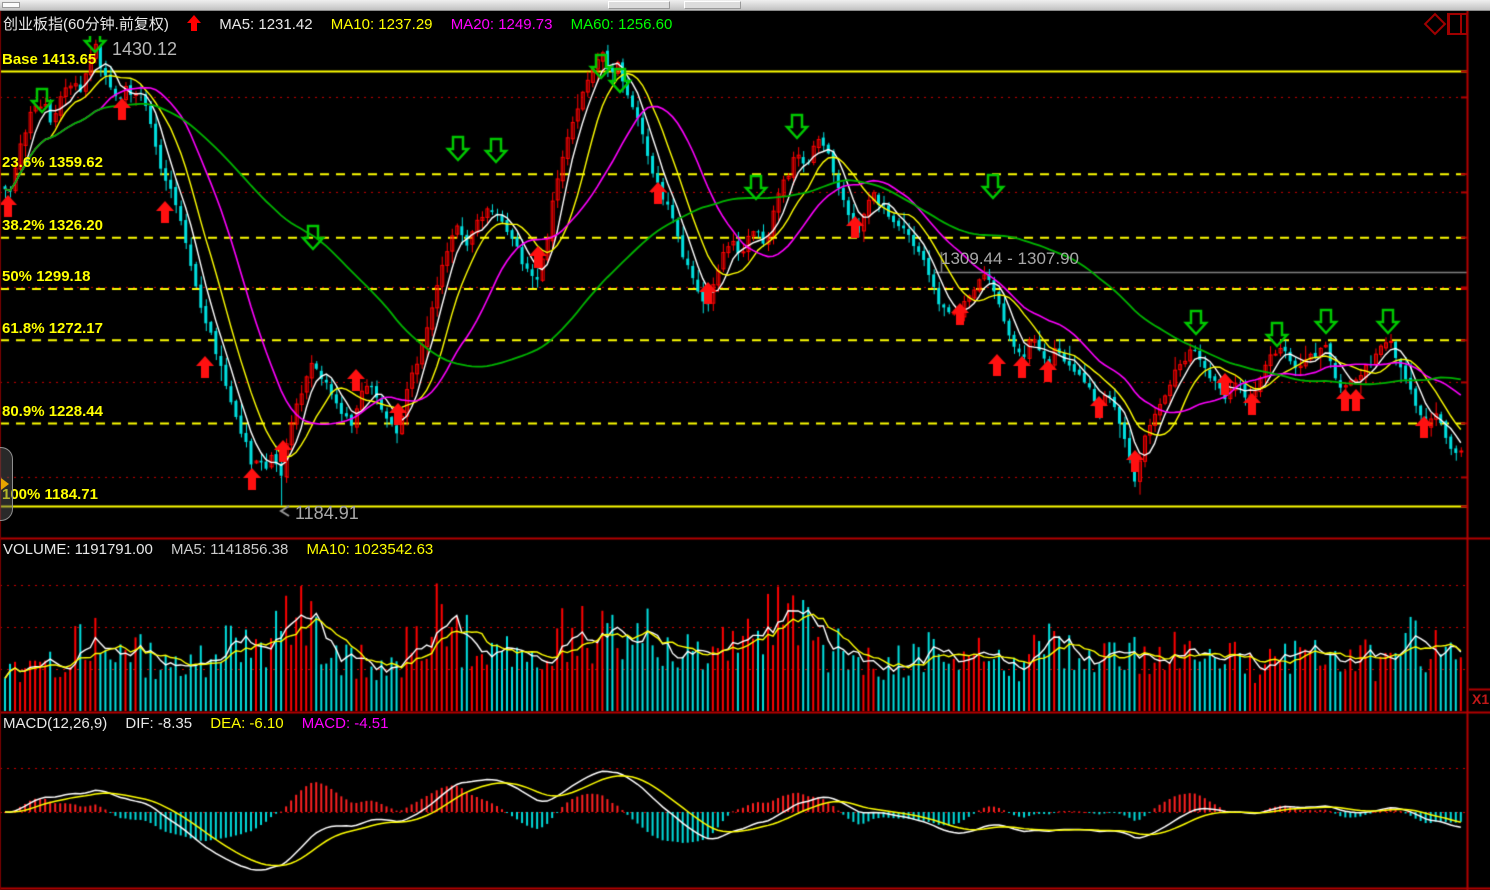  Describe the element at coordinates (49, 59) in the screenshot. I see `fib-level-label: Base 1413.65` at that location.